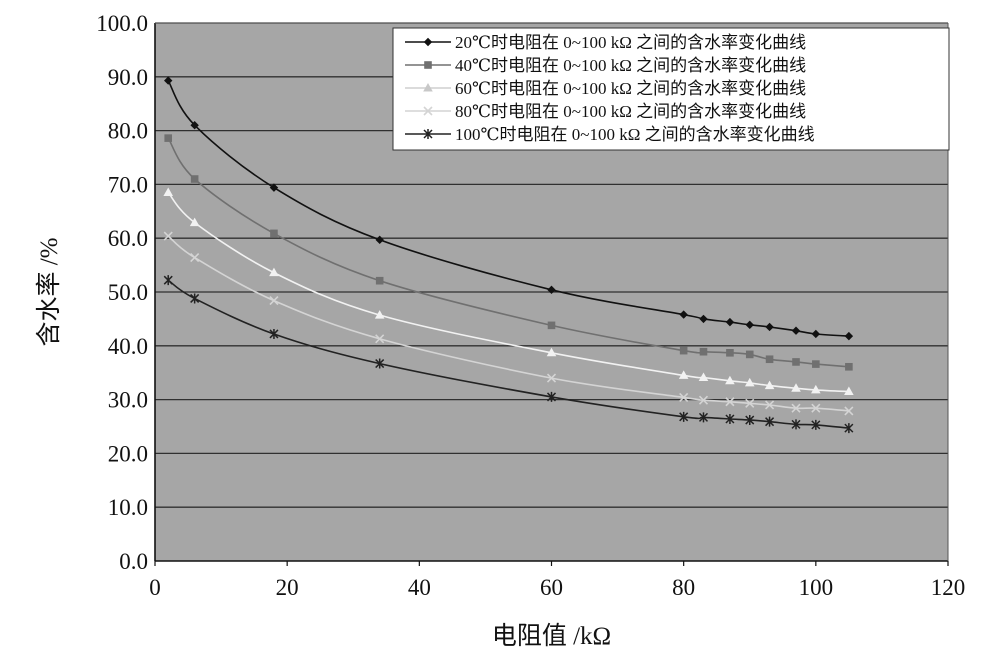 The width and height of the screenshot is (1002, 660). What do you see at coordinates (683, 587) in the screenshot?
I see `x-tick-label: 80` at bounding box center [683, 587].